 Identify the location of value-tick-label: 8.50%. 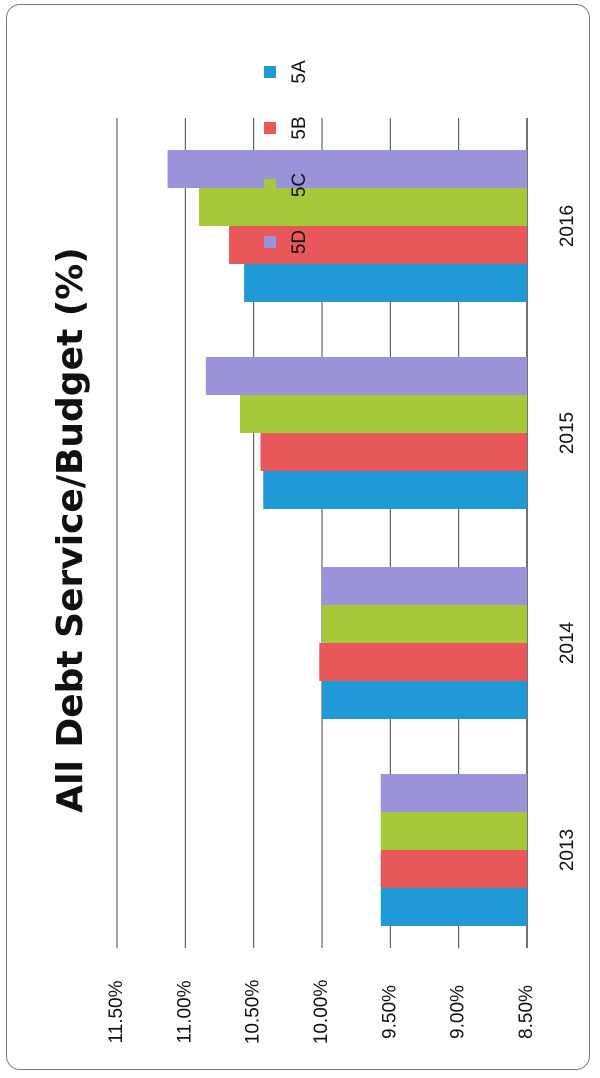
(526, 1012).